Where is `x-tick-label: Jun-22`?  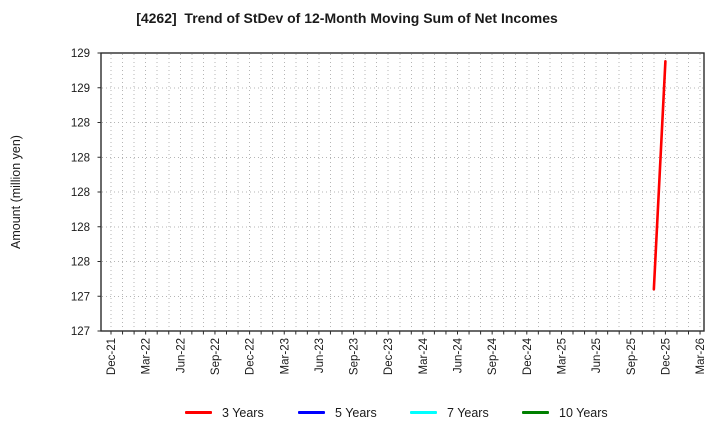
x-tick-label: Jun-22 is located at coordinates (181, 355).